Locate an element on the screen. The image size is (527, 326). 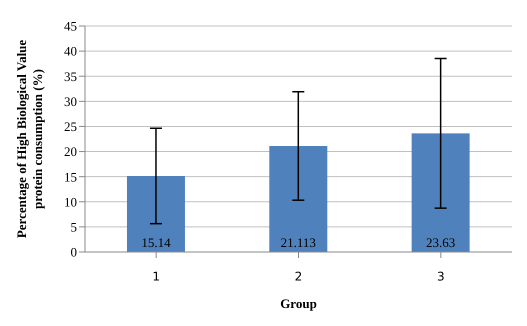
y-tick-label: 10 is located at coordinates (70, 202).